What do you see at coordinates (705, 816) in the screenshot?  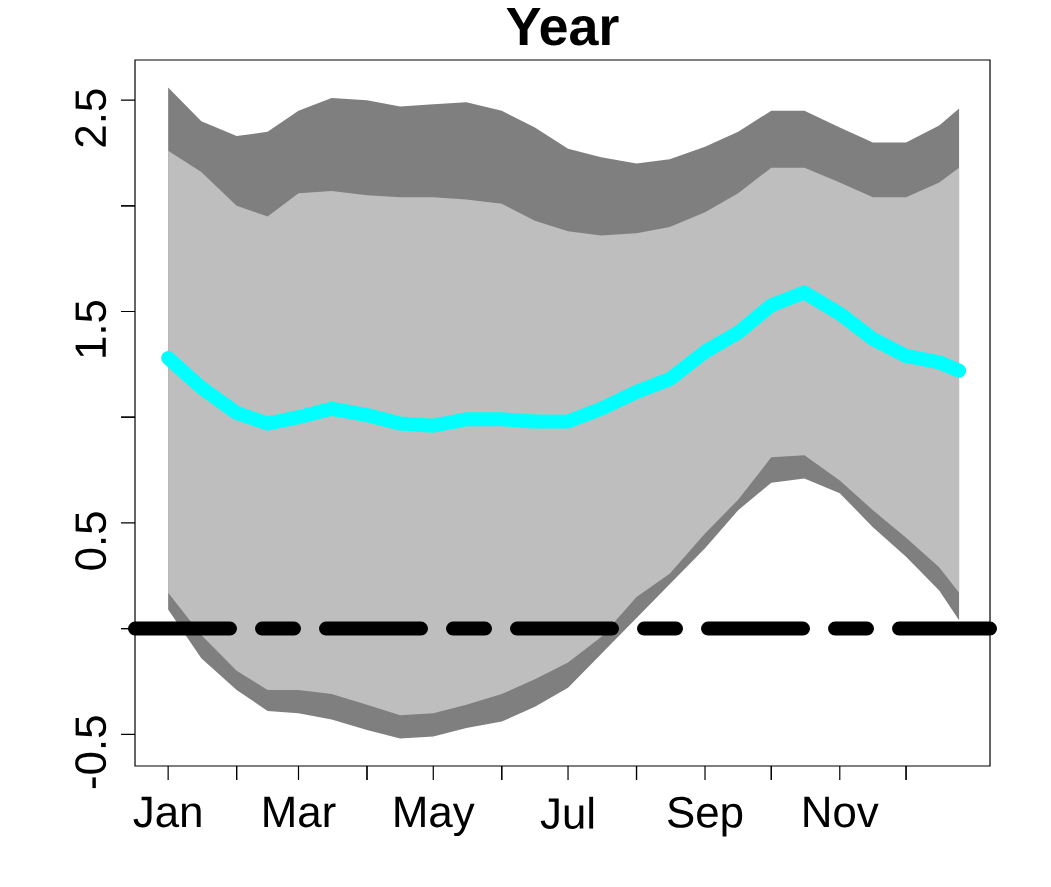 I see `x-tick-label: Sep` at bounding box center [705, 816].